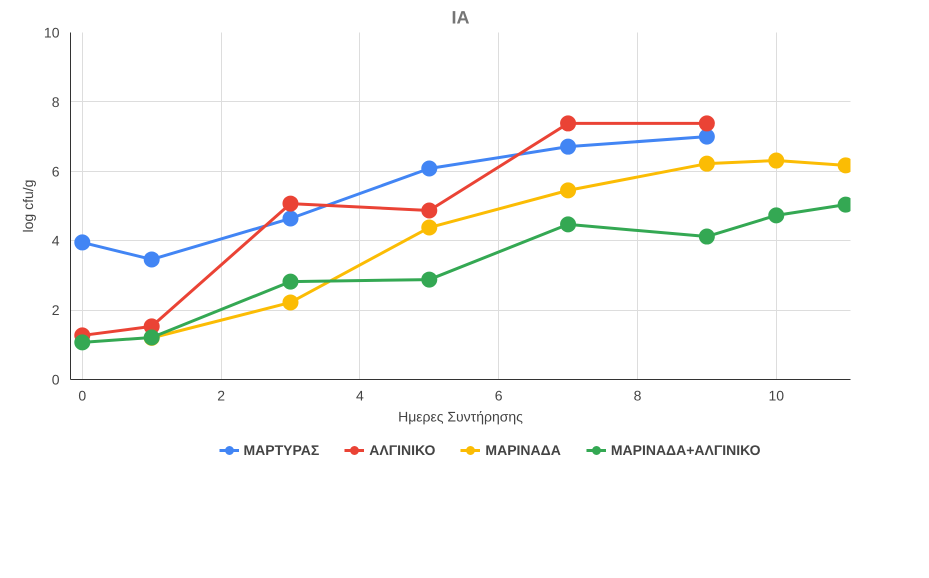 The image size is (929, 578). What do you see at coordinates (56, 310) in the screenshot?
I see `y-tick-label: 2` at bounding box center [56, 310].